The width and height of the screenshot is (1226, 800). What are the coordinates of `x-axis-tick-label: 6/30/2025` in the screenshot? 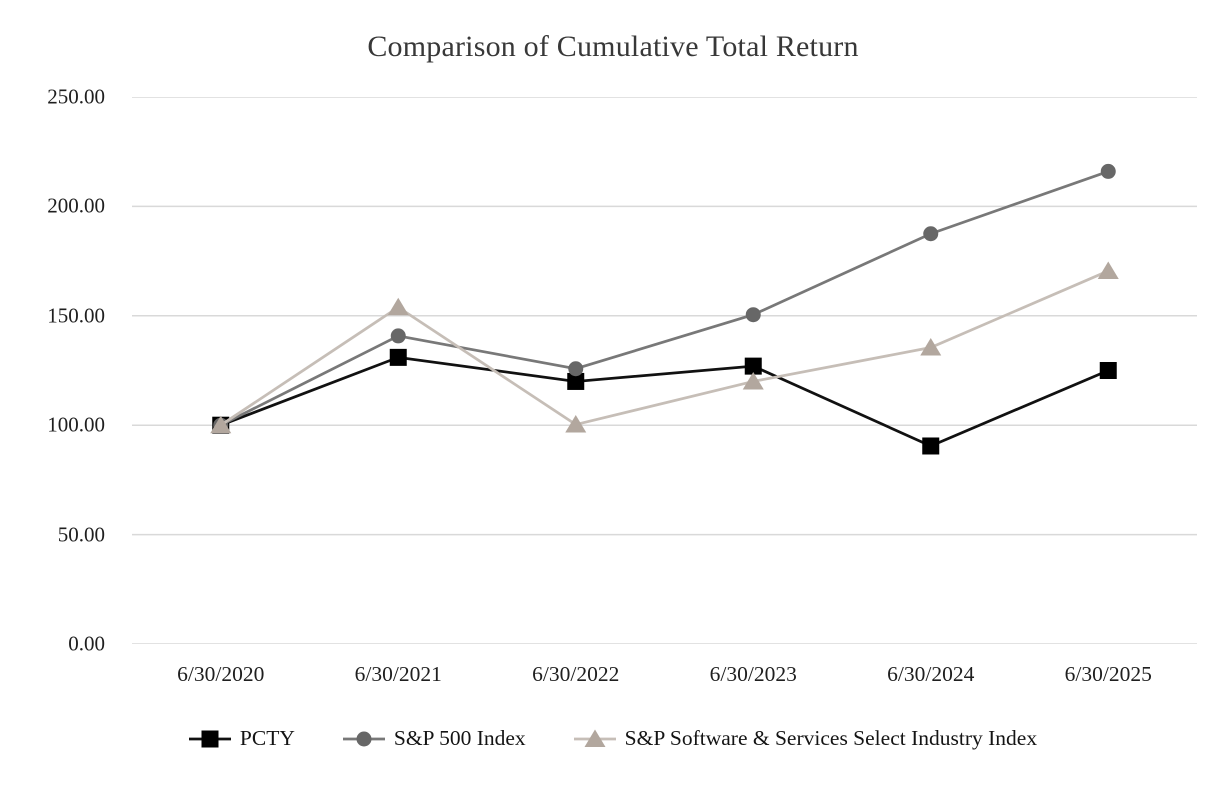 It's located at (1108, 674).